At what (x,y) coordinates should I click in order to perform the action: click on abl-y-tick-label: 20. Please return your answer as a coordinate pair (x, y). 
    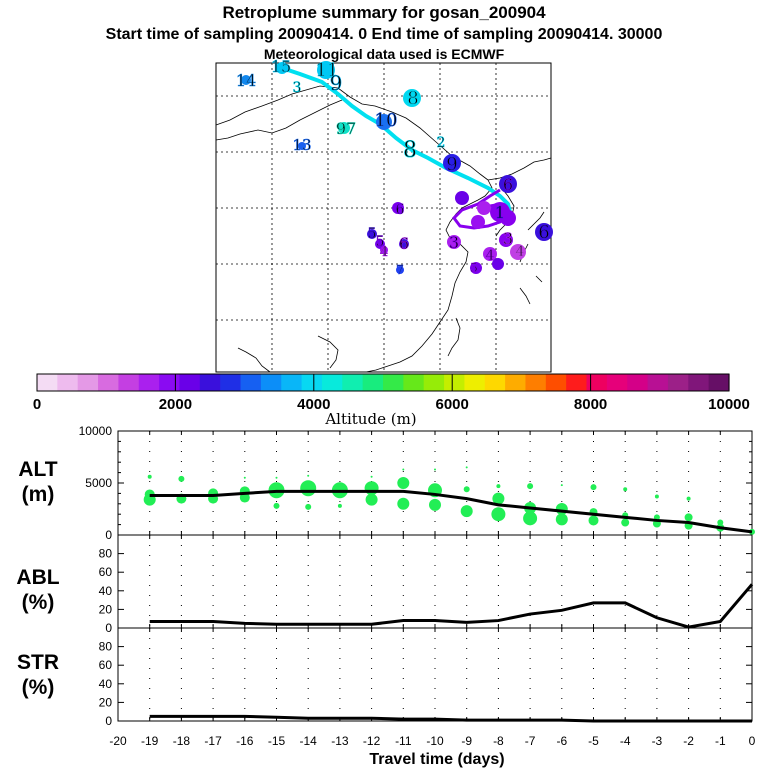
    Looking at the image, I should click on (106, 609).